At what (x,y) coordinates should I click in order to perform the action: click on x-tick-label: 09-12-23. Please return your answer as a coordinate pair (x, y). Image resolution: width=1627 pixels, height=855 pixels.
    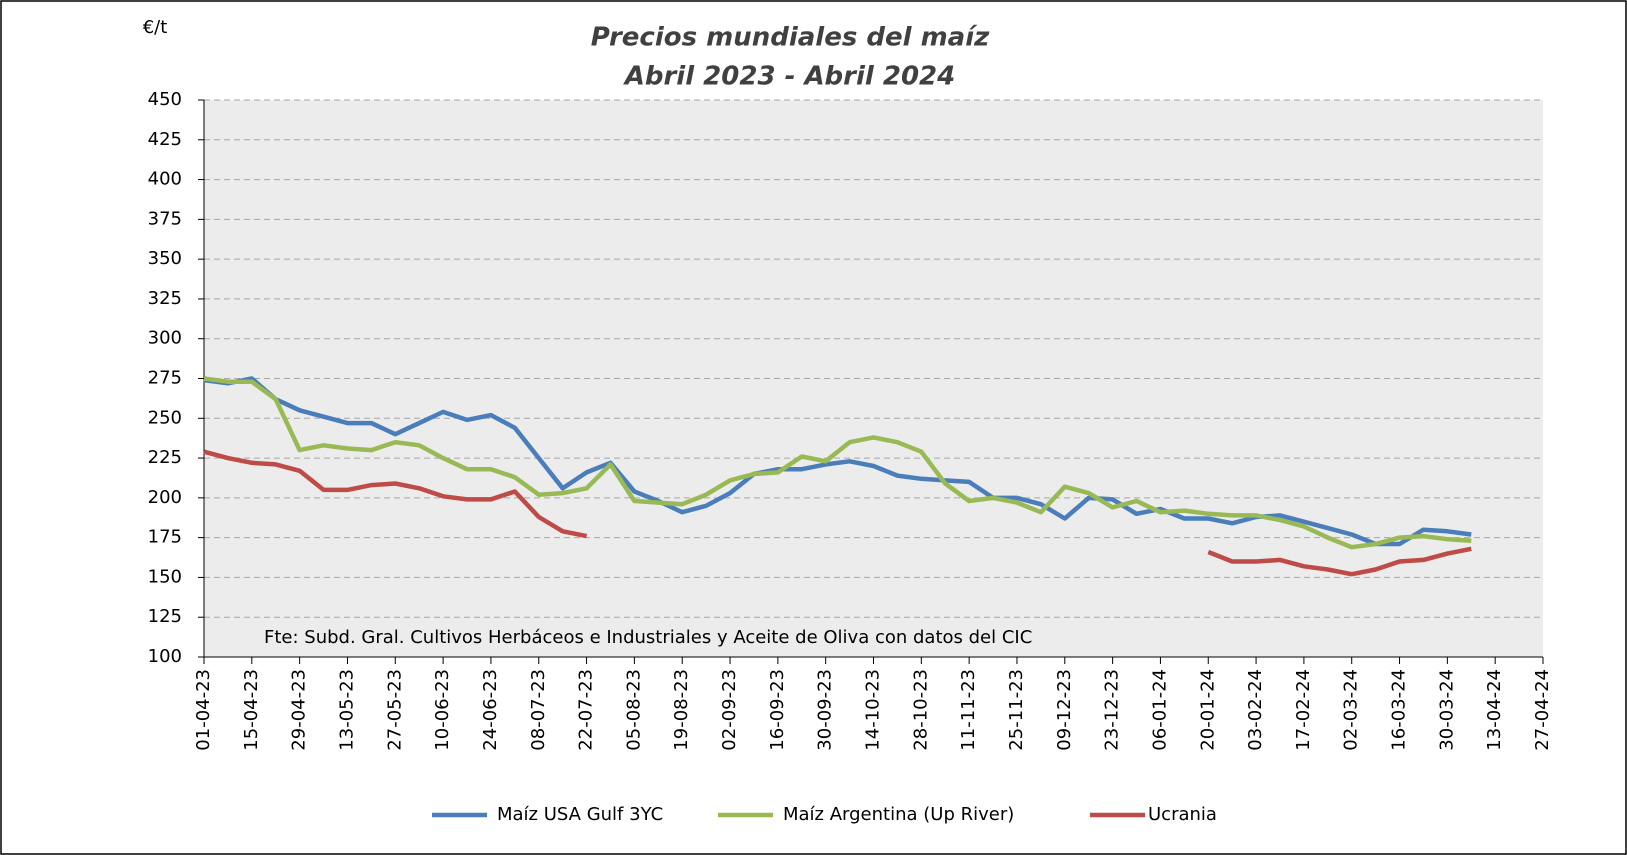
    Looking at the image, I should click on (1064, 710).